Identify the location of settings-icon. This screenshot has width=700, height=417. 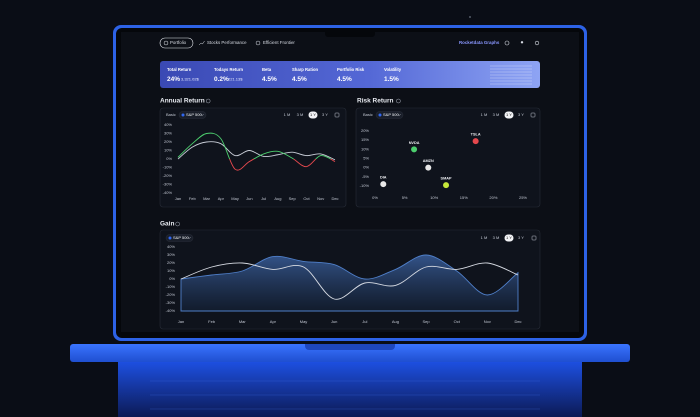
(507, 43).